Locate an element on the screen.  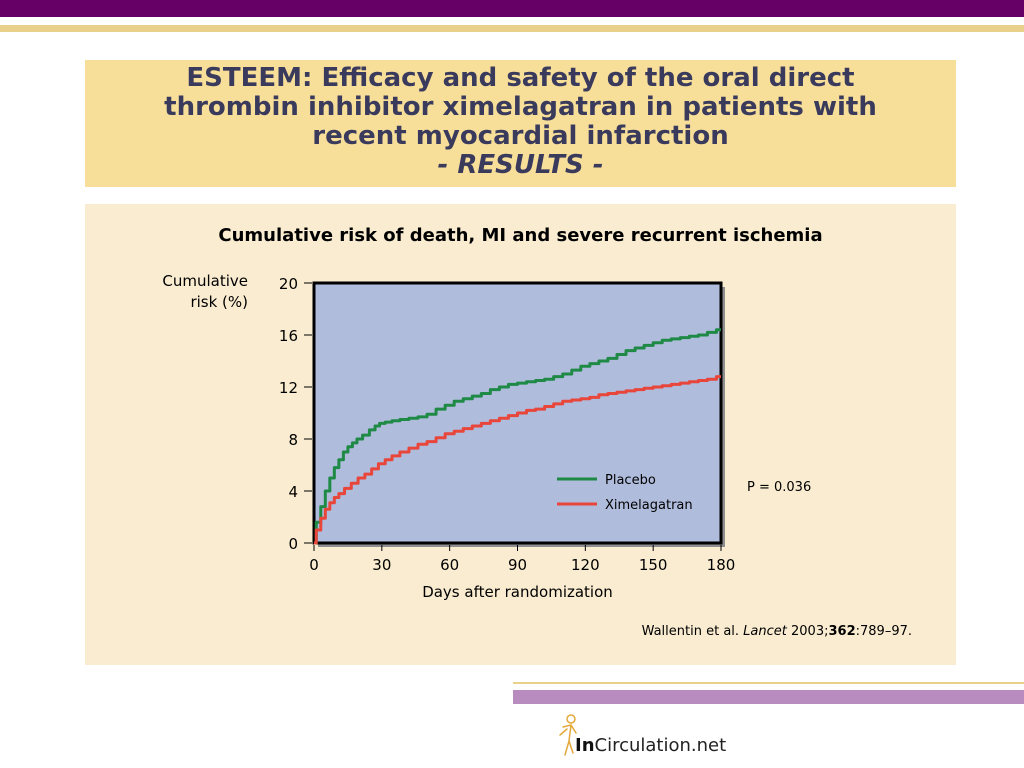
citation-journal: Lancet is located at coordinates (765, 631).